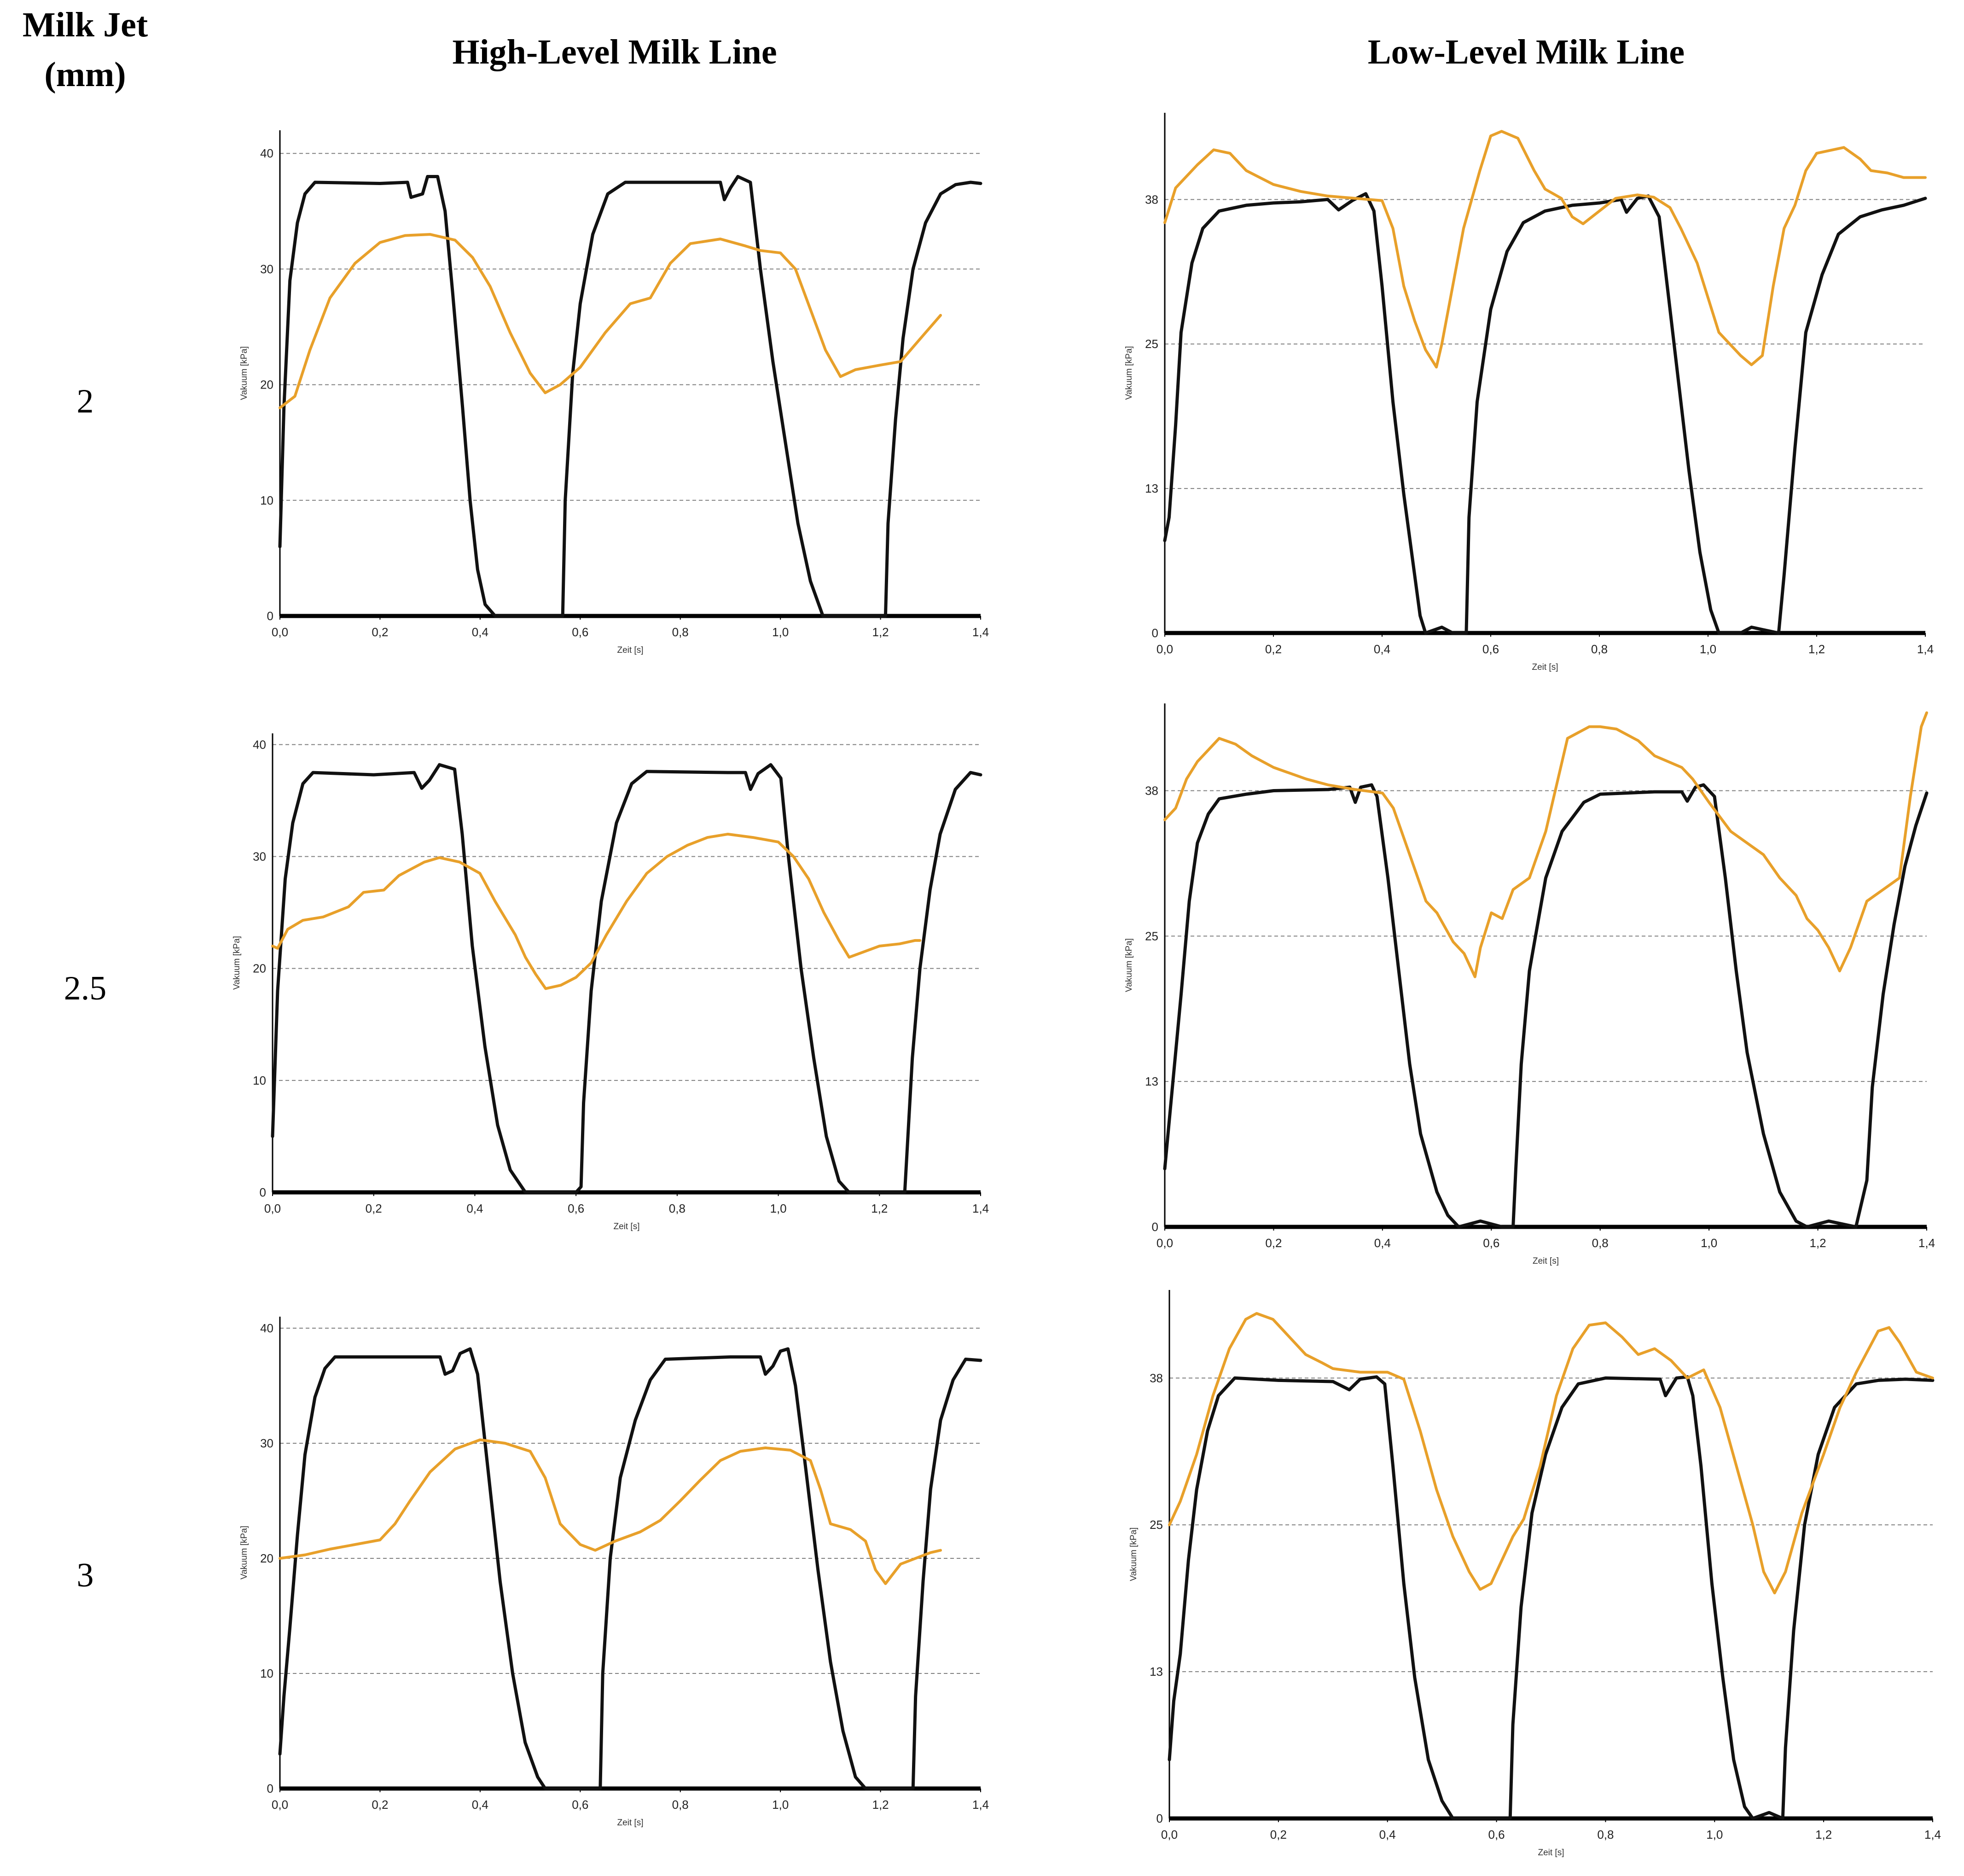 The image size is (1964, 1876). I want to click on milk-jet-header-line1: Milk Jet, so click(85, 25).